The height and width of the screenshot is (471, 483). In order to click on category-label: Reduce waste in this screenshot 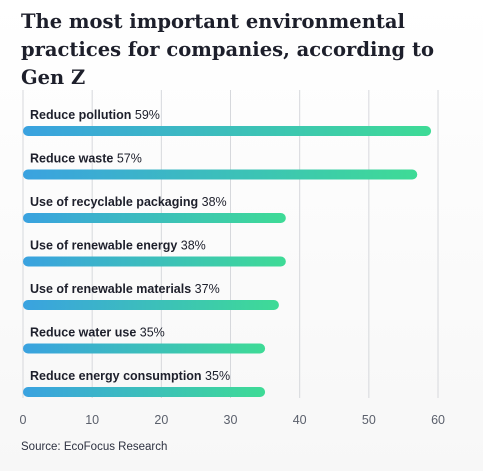, I will do `click(71, 159)`.